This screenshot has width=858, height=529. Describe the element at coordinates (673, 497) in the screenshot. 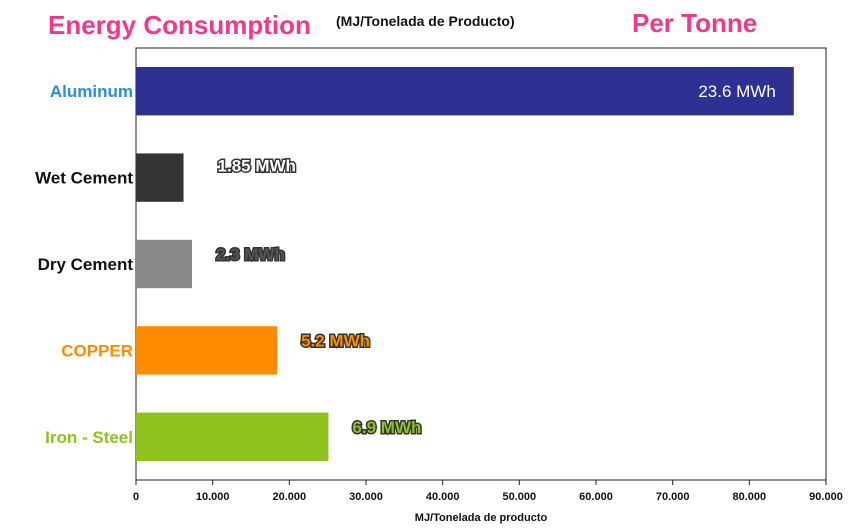

I see `x-tick-label: 70.000` at that location.